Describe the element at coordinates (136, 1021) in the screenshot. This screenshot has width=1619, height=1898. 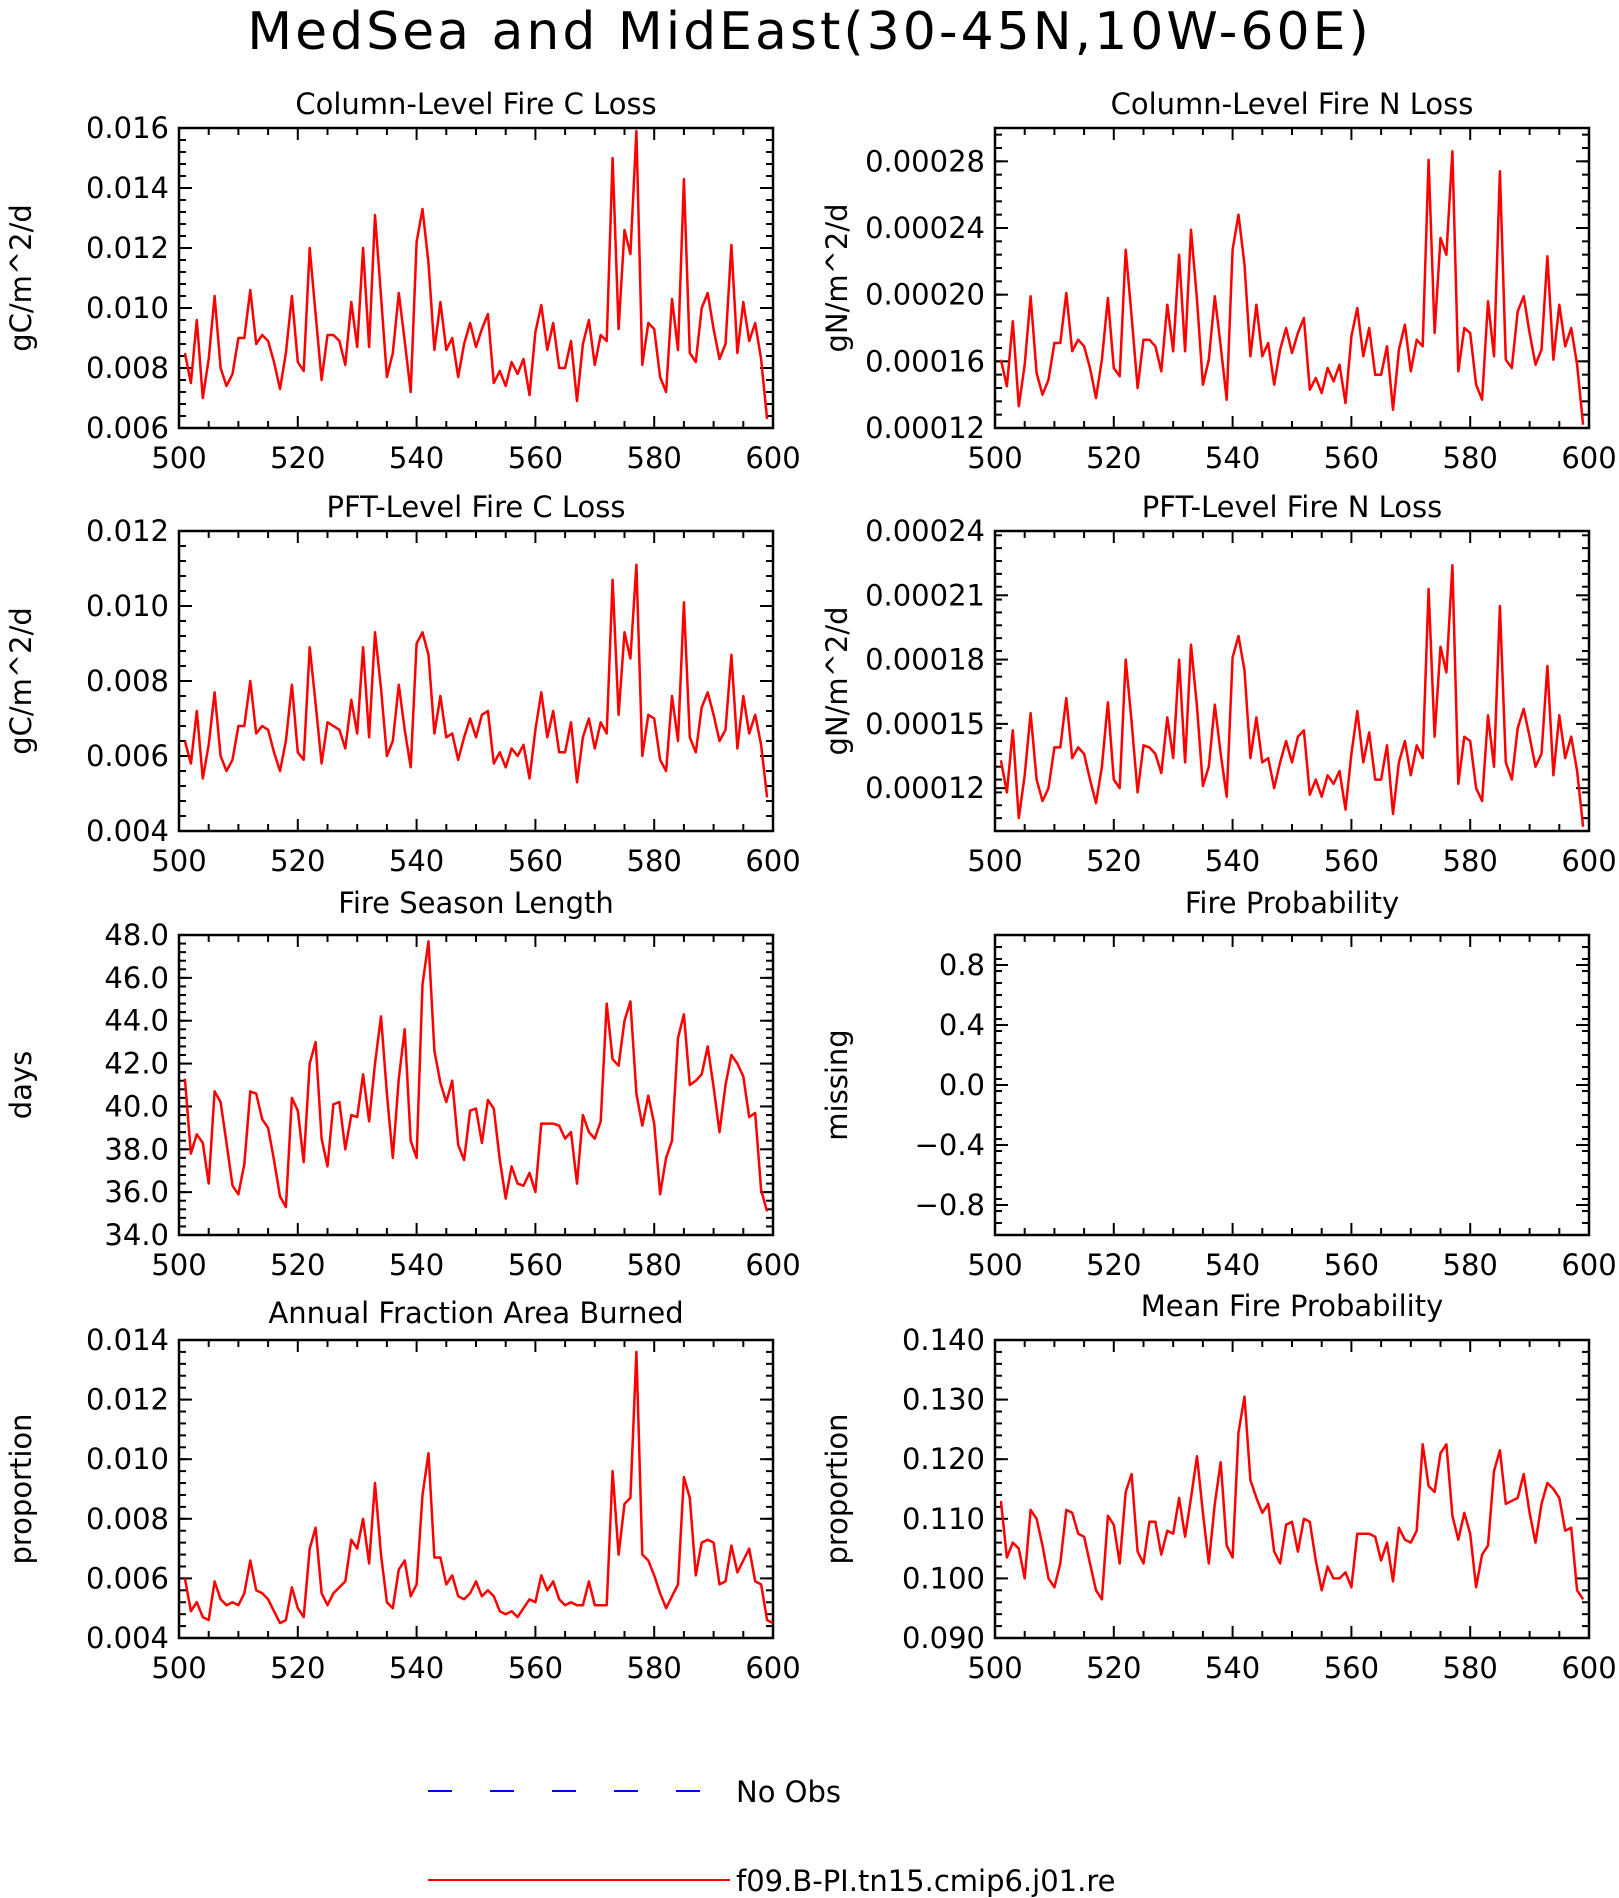
I see `y-tick-label: 44.0` at that location.